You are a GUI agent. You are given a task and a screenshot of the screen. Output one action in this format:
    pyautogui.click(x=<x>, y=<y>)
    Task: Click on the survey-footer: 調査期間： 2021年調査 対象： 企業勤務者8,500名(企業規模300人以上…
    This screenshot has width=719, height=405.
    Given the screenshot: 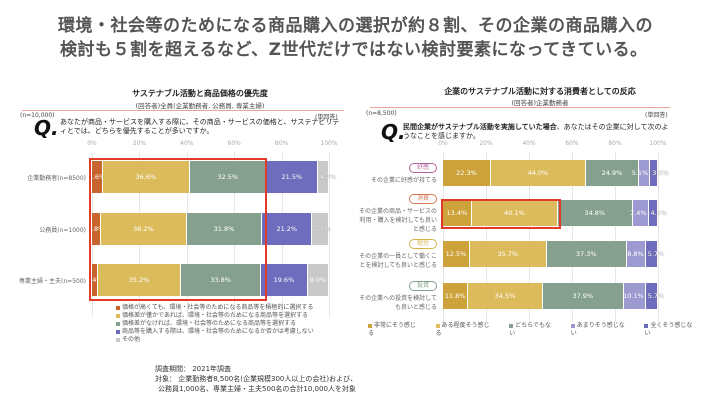 What is the action you would take?
    pyautogui.click(x=256, y=379)
    